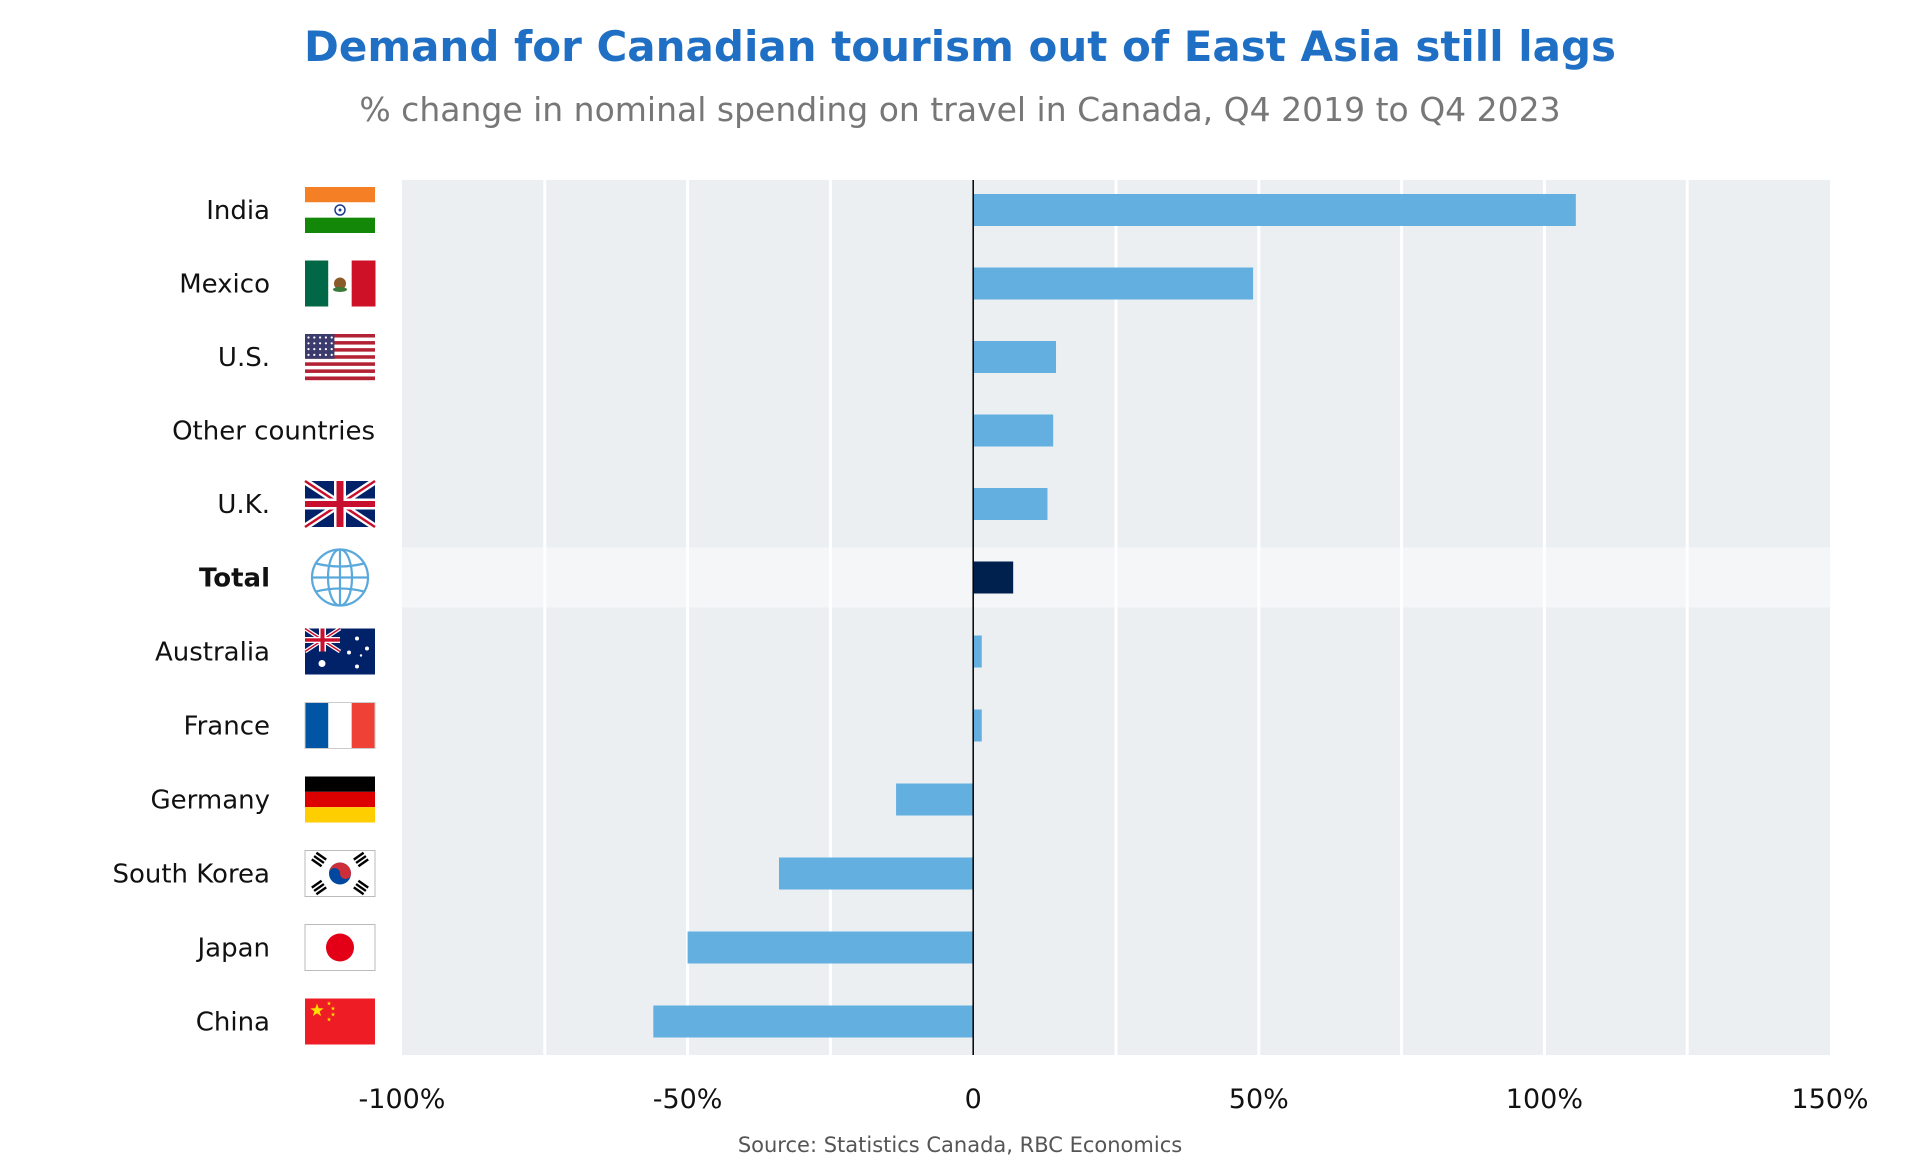 The width and height of the screenshot is (1920, 1168). Describe the element at coordinates (339, 650) in the screenshot. I see `australia-flag-icon` at that location.